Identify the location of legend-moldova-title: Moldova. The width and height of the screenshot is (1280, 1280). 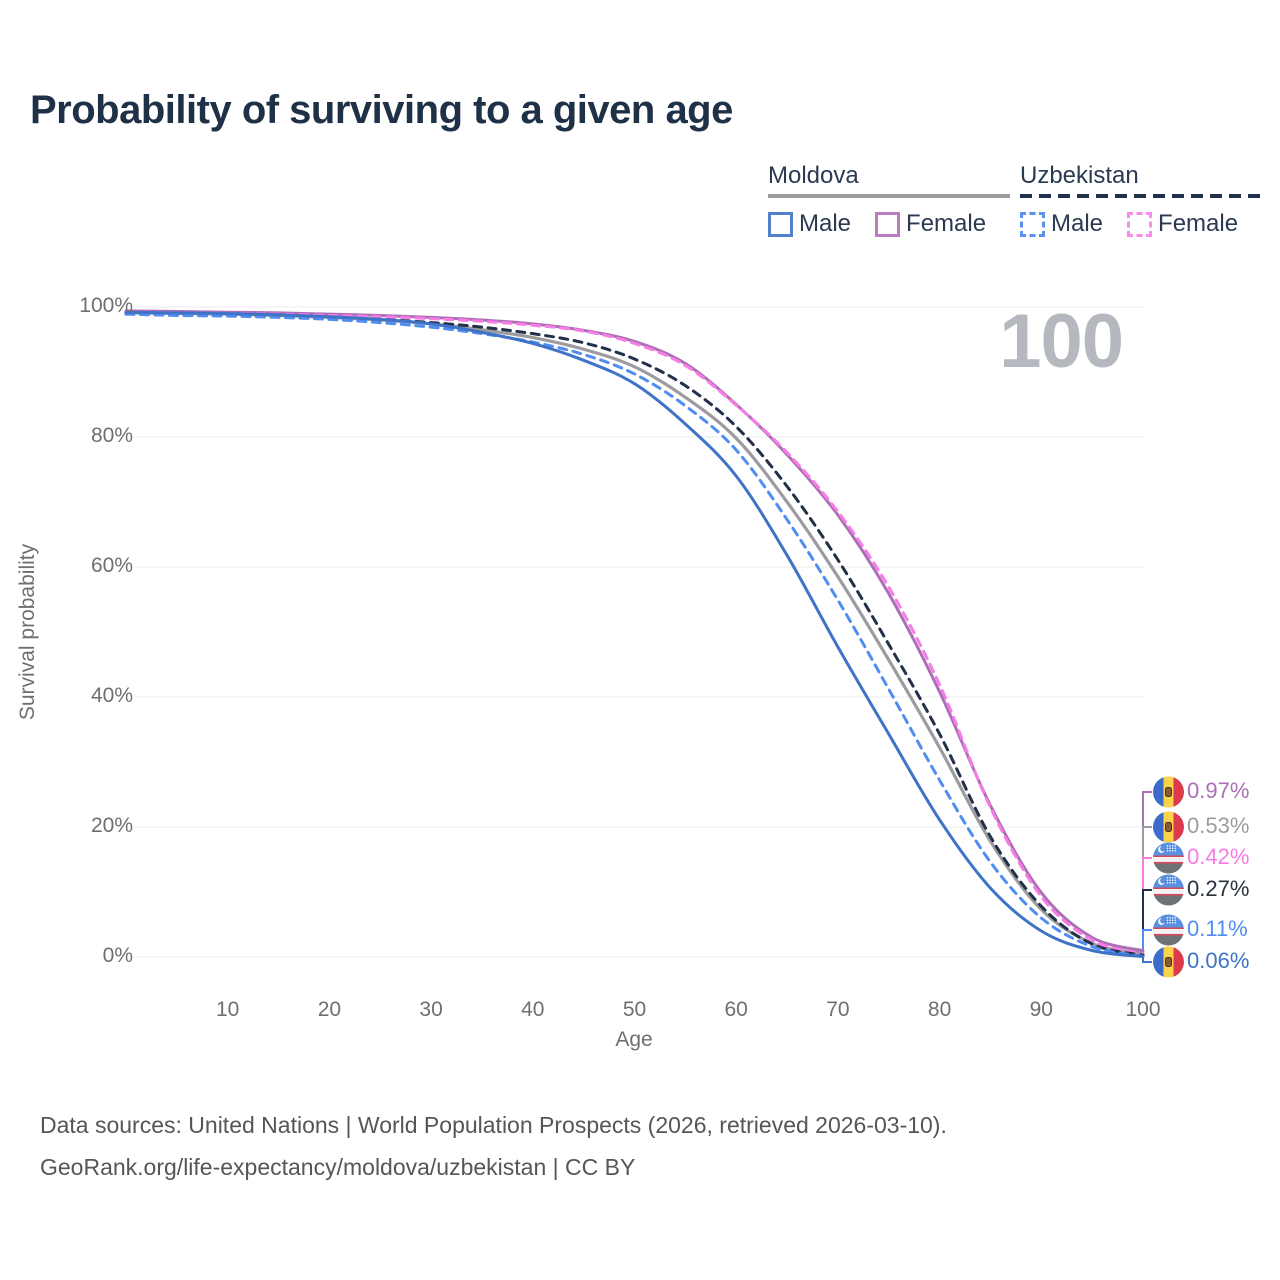
(813, 175).